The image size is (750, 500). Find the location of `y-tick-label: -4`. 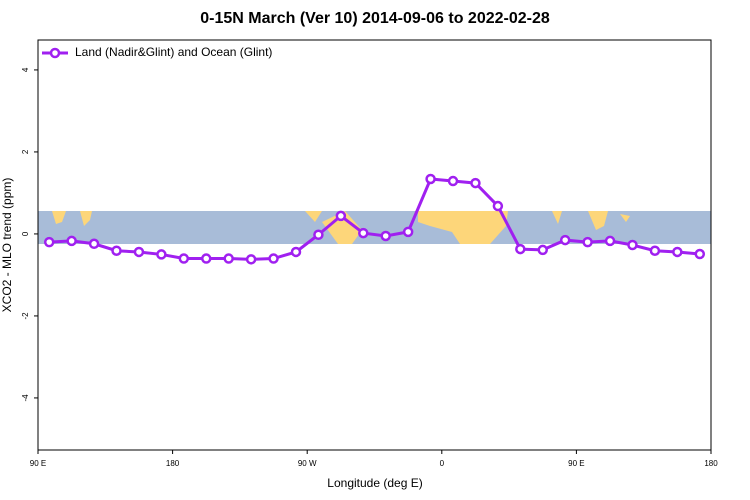

y-tick-label: -4 is located at coordinates (25, 398).